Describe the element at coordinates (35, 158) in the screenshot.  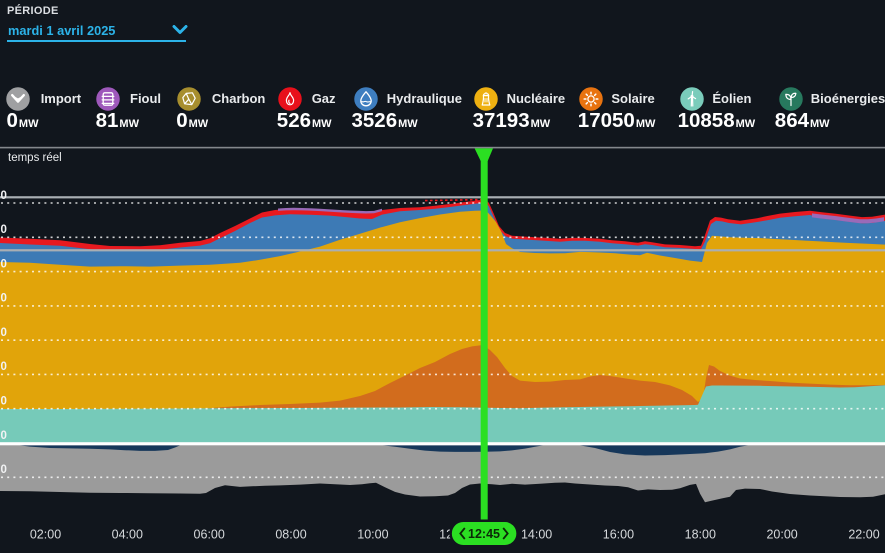
I see `svg-text: temps réel` at that location.